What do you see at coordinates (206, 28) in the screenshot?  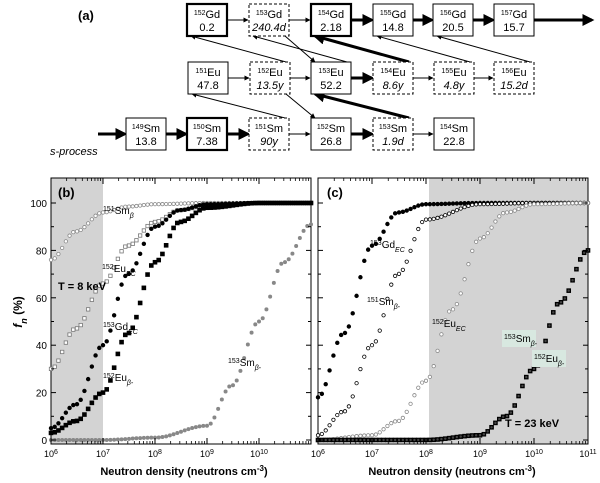 I see `nuclide-value: 0.2` at bounding box center [206, 28].